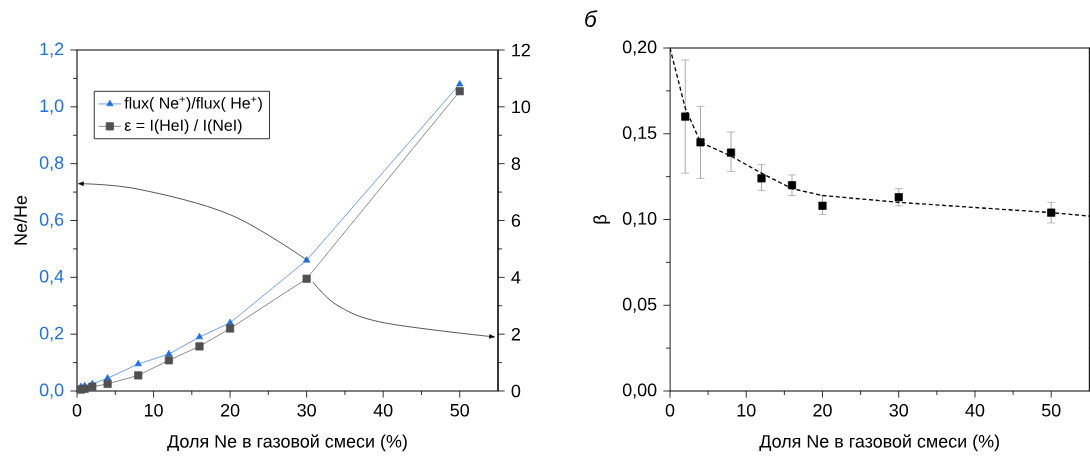 The image size is (1090, 459). Describe the element at coordinates (516, 277) in the screenshot. I see `y2-tick-label: 4` at that location.